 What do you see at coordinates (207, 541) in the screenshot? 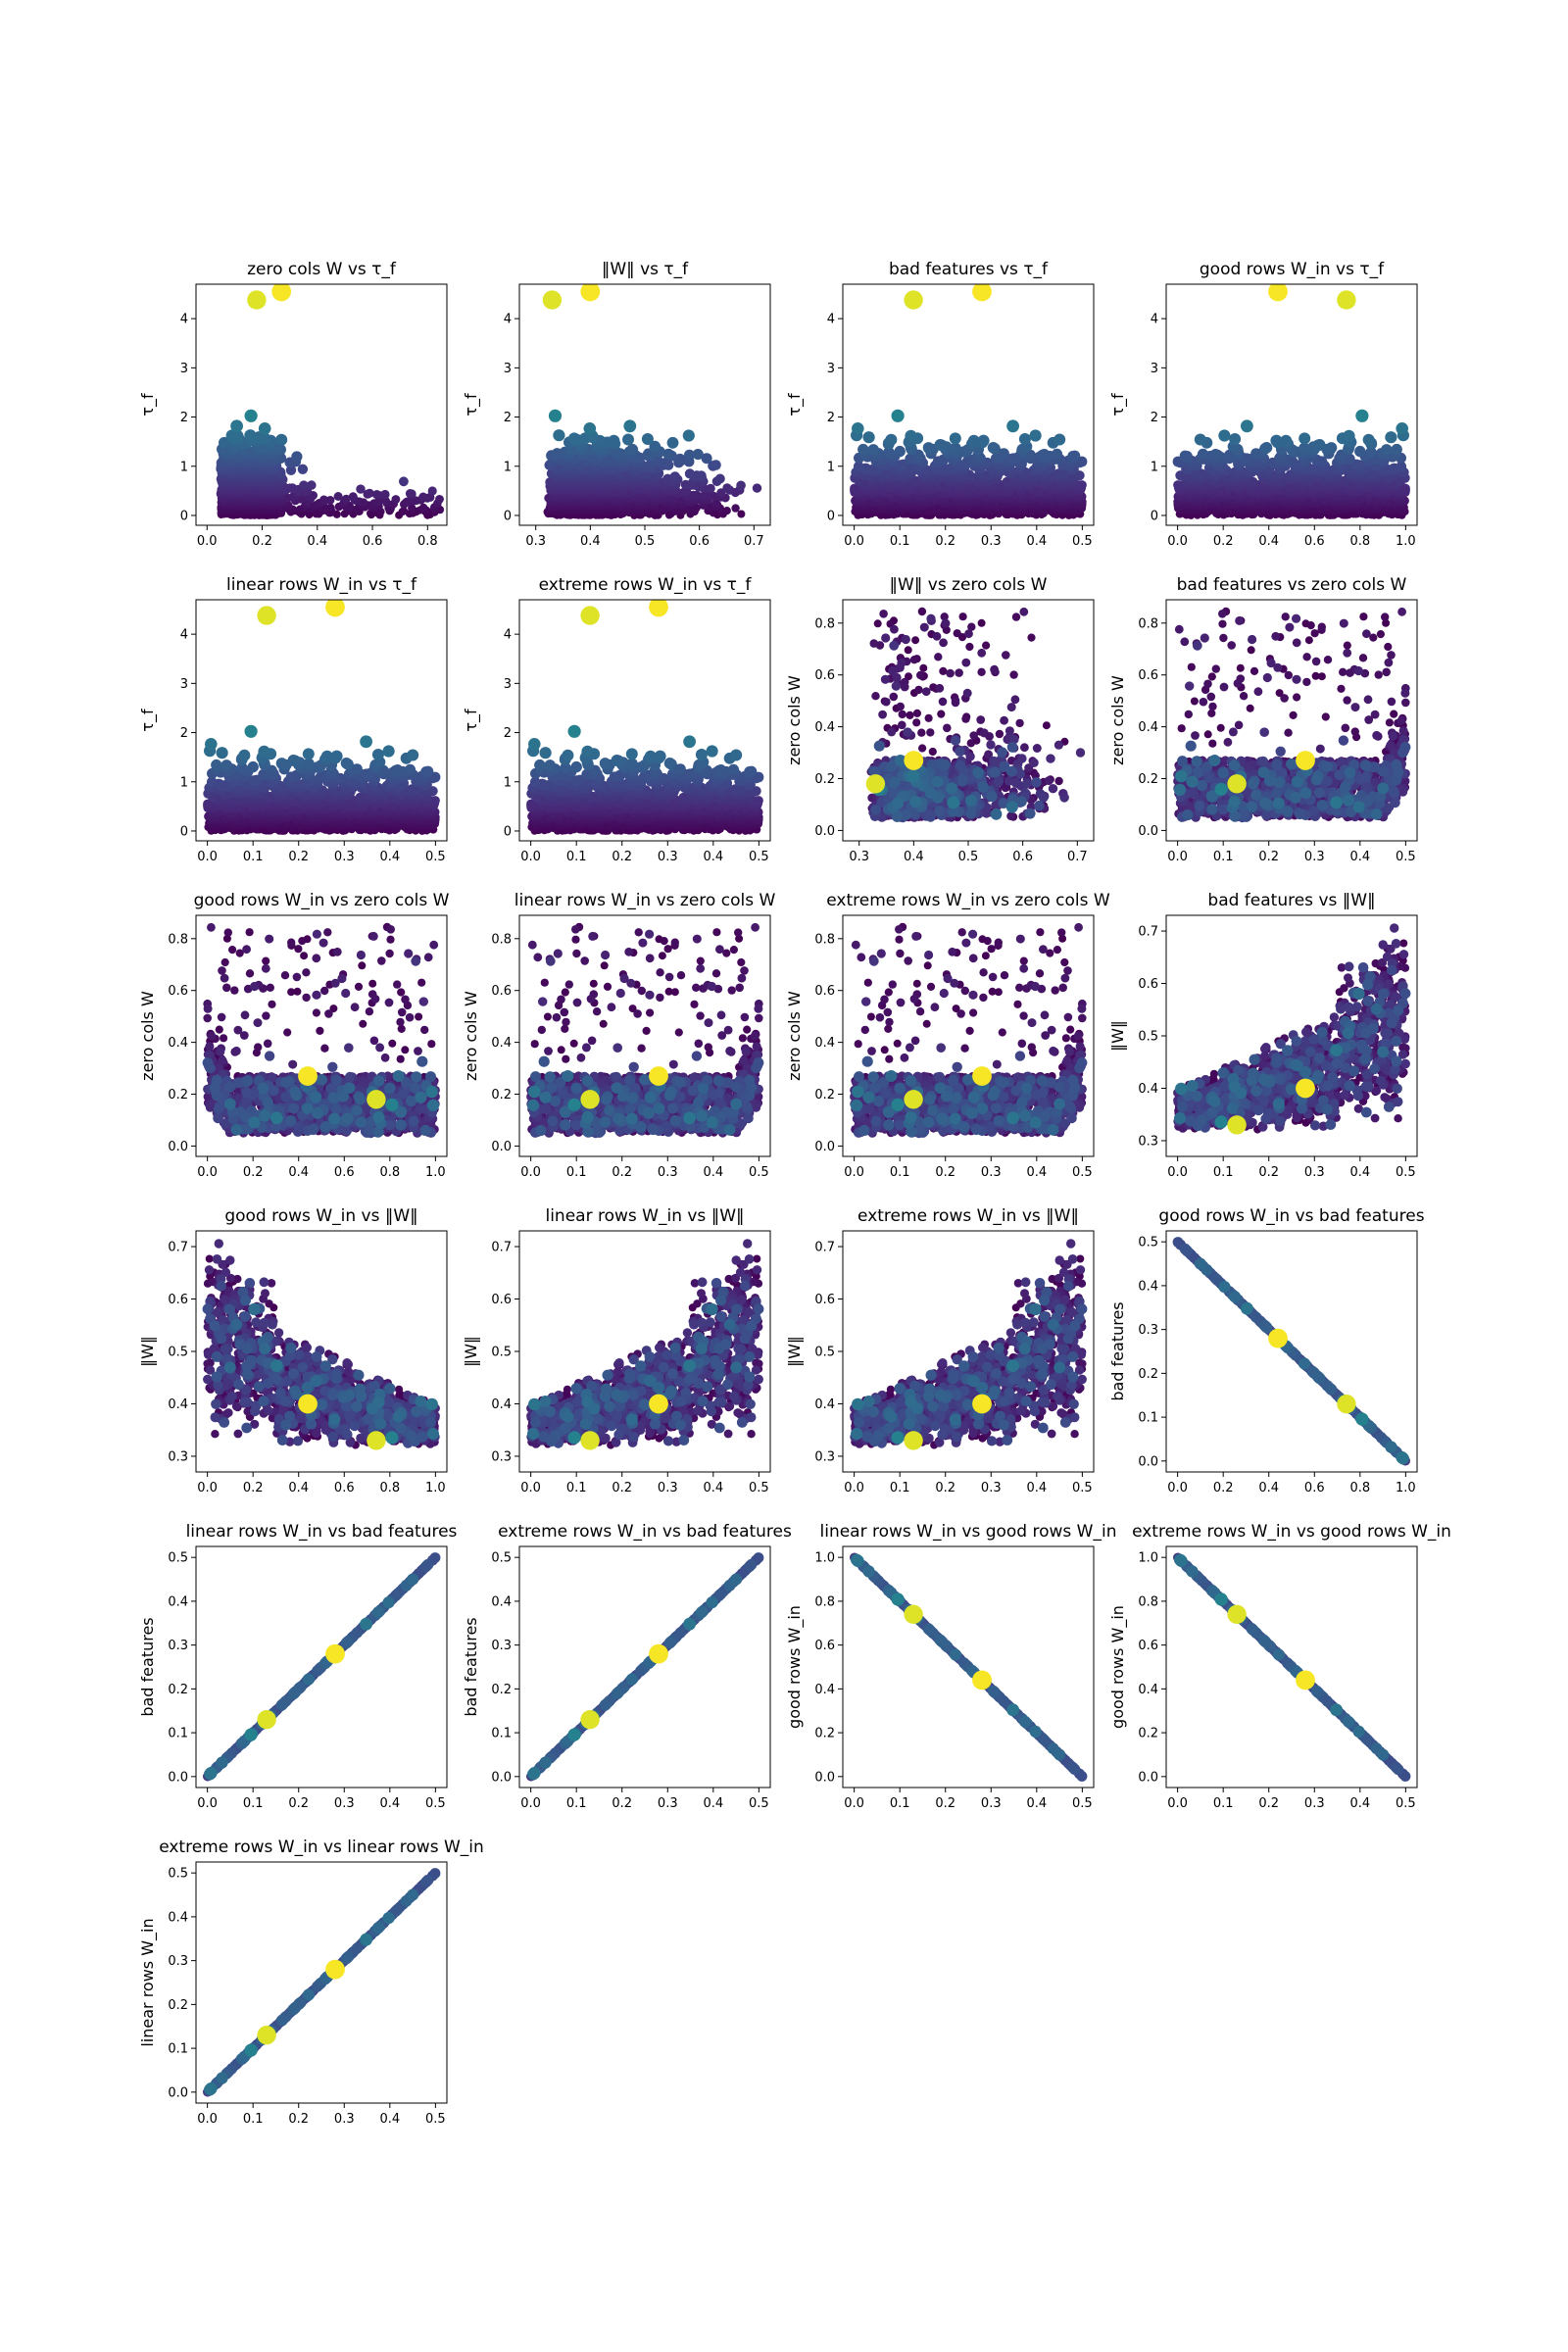
I see `x-tick-label: 0.0` at bounding box center [207, 541].